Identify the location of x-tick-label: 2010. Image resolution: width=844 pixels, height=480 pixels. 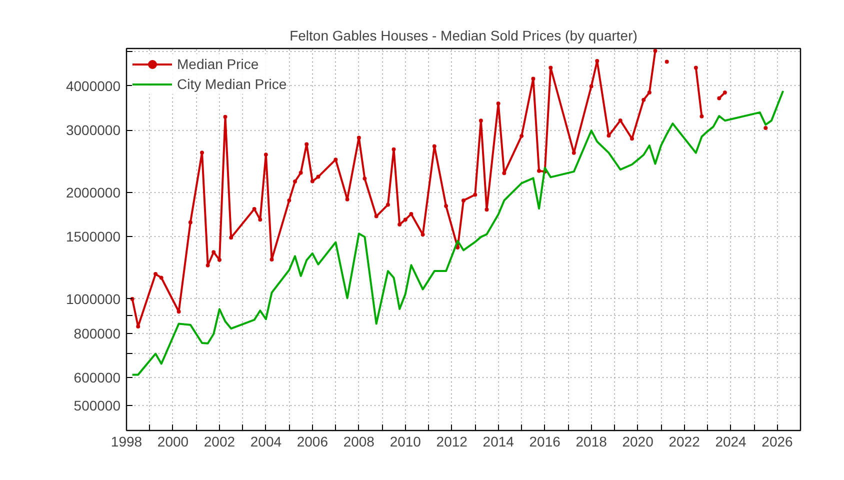
(406, 442).